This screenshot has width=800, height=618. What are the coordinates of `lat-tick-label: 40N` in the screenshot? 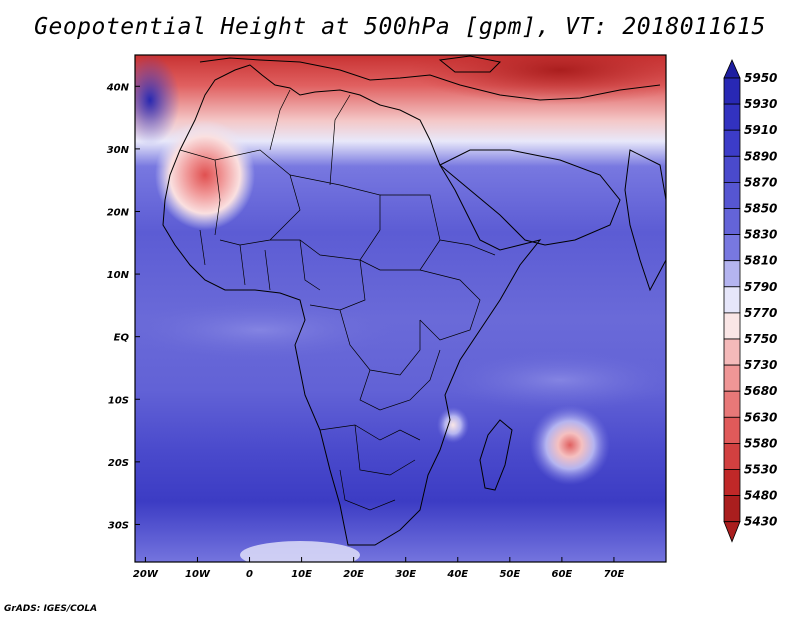 It's located at (118, 87).